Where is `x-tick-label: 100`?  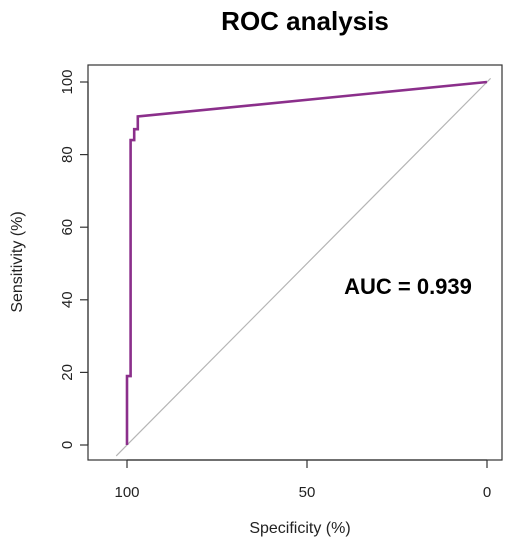 x-tick-label: 100 is located at coordinates (126, 492).